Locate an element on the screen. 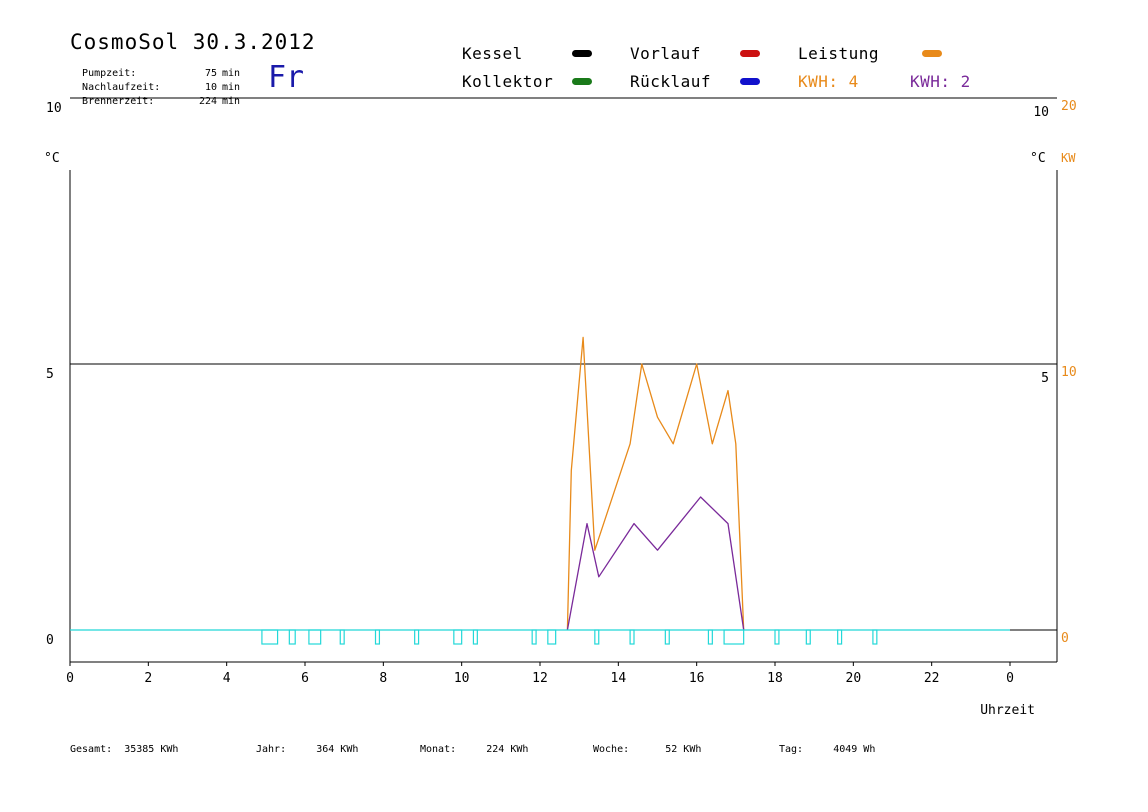  chart-series is located at coordinates (655, 483).